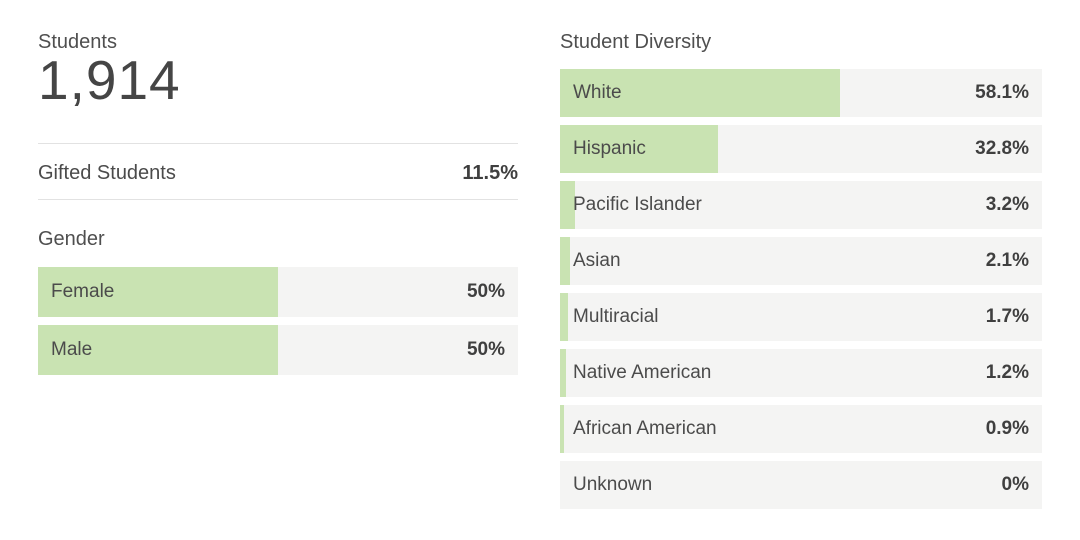 The image size is (1080, 540). I want to click on bar-value: 1.7%, so click(1007, 316).